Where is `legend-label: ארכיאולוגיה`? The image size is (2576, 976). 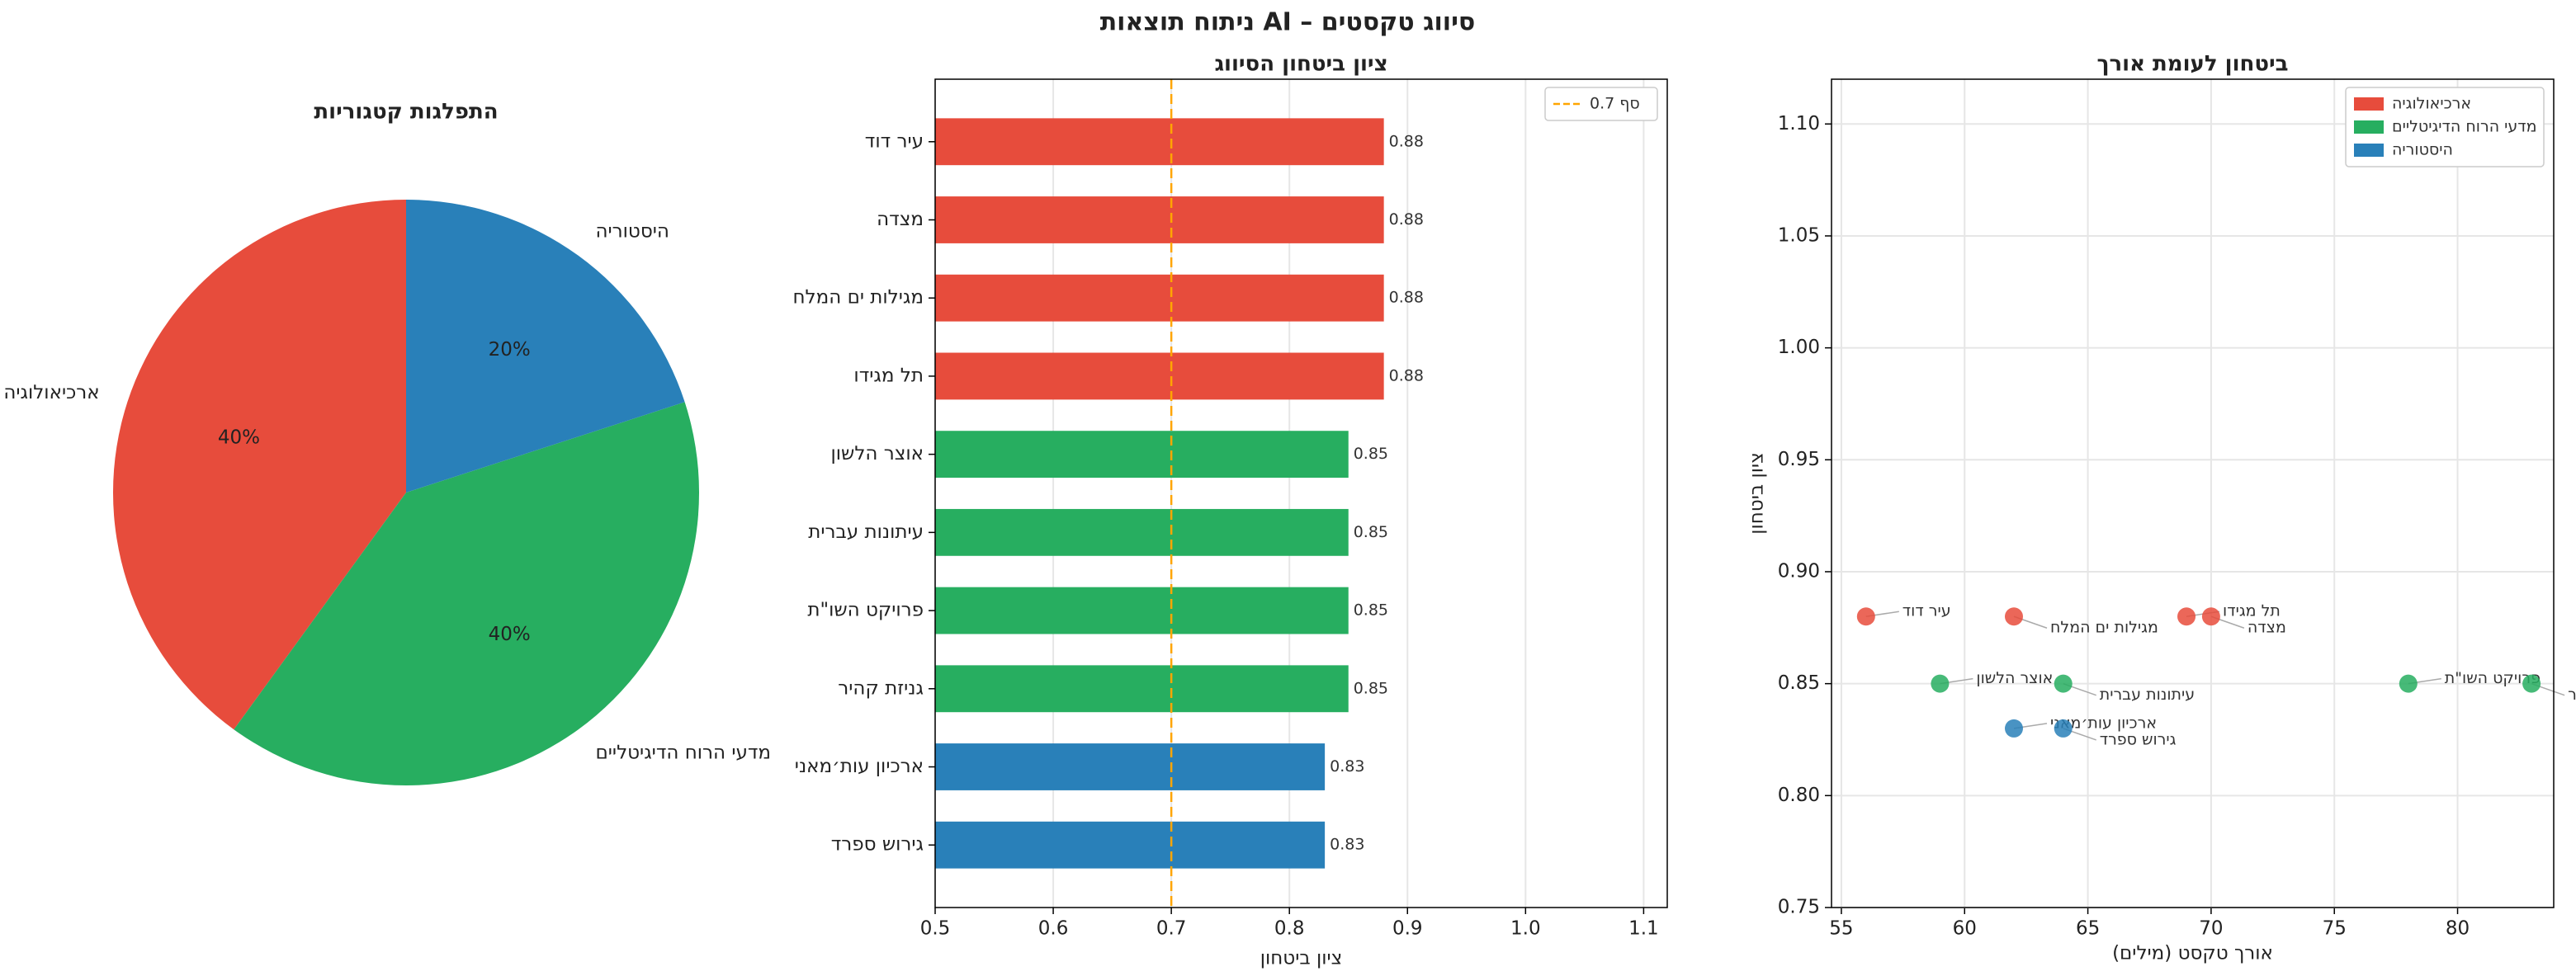
legend-label: ארכיאולוגיה is located at coordinates (2431, 104).